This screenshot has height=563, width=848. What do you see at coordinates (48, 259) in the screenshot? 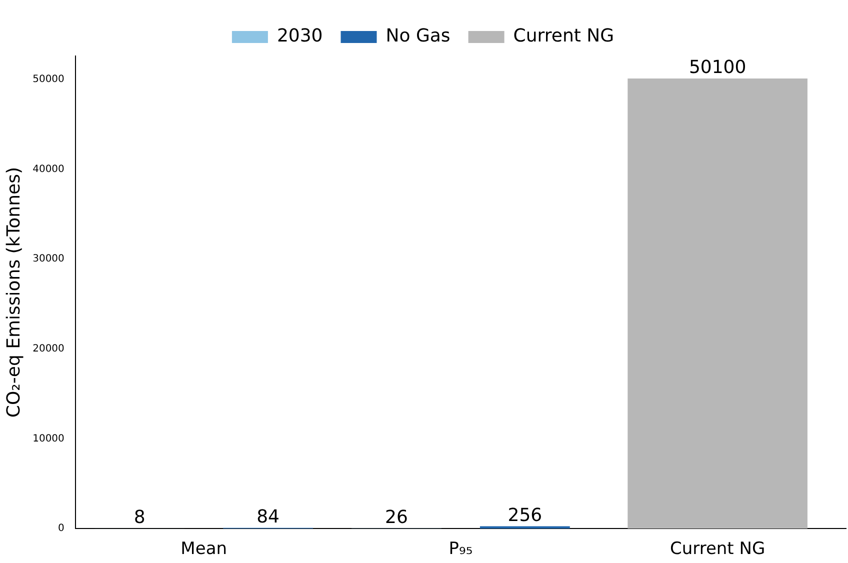
I see `y-tick-label: 30000` at bounding box center [48, 259].